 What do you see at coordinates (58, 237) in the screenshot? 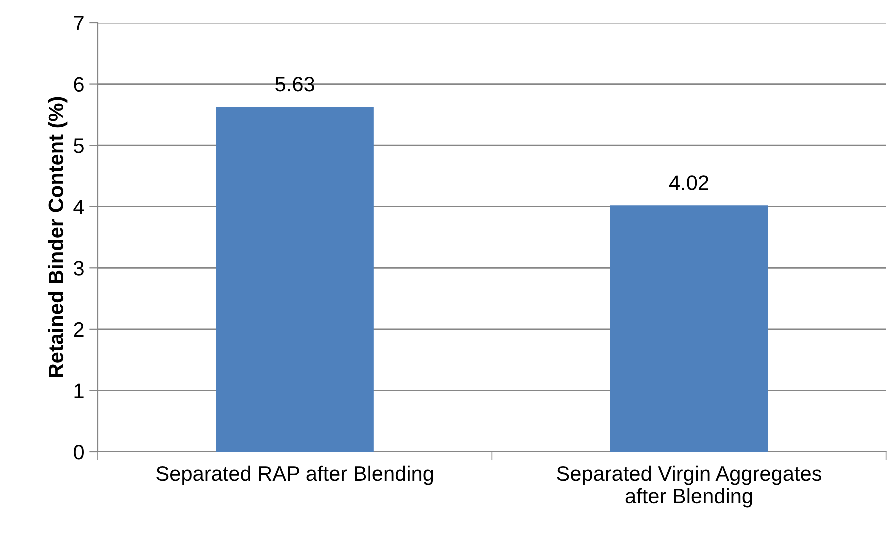
I see `y-axis-title: Retained Binder Content (%)` at bounding box center [58, 237].